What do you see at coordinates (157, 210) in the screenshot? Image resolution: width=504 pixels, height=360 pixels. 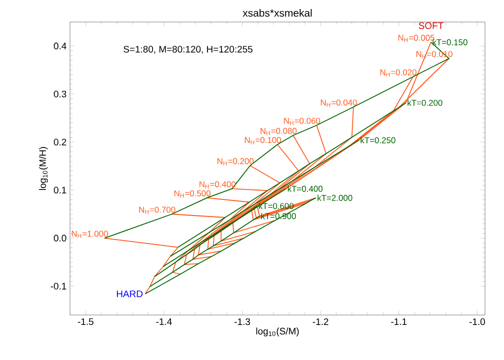 I see `series-label: N$_{H}$=0.700` at bounding box center [157, 210].